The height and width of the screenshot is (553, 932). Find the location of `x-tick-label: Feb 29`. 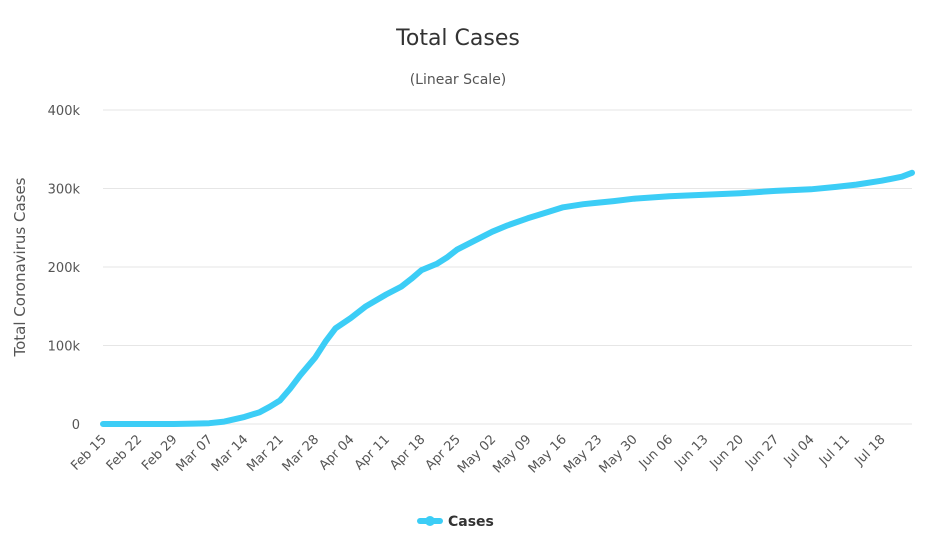

x-tick-label: Feb 29 is located at coordinates (160, 453).